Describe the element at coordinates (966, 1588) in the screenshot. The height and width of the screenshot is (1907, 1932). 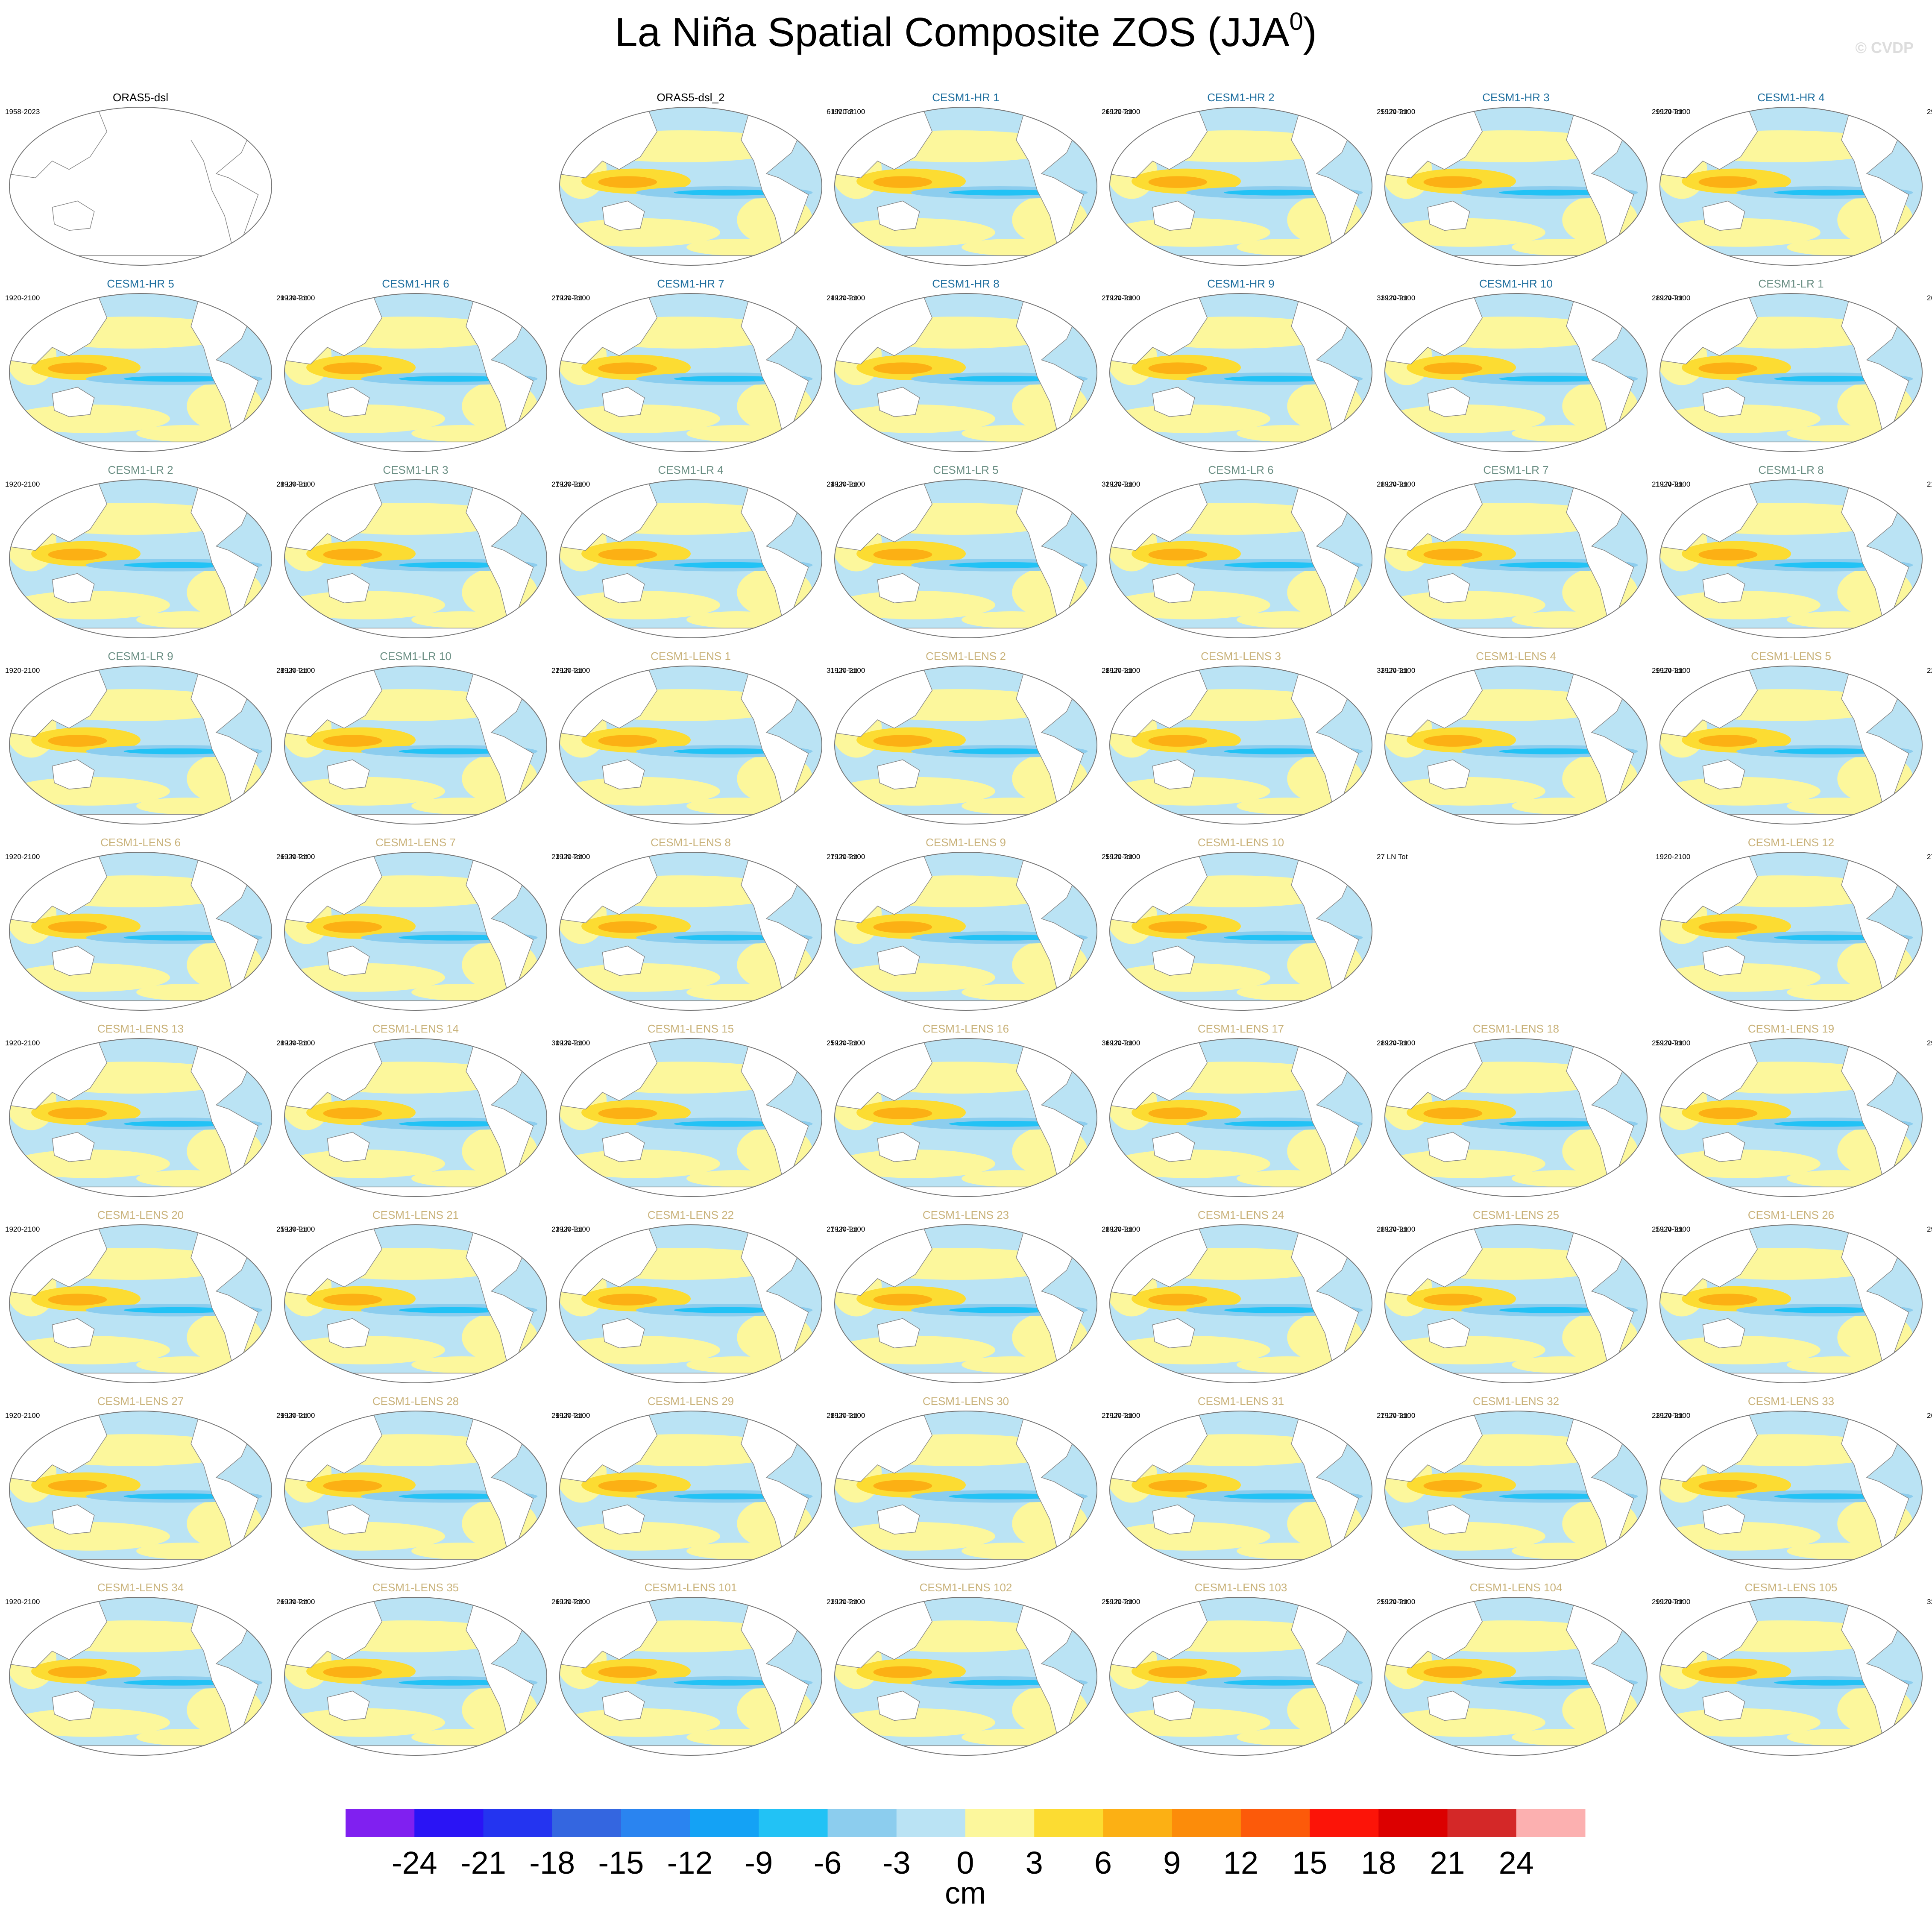
I see `panel-title: CESM1-LENS 102` at that location.